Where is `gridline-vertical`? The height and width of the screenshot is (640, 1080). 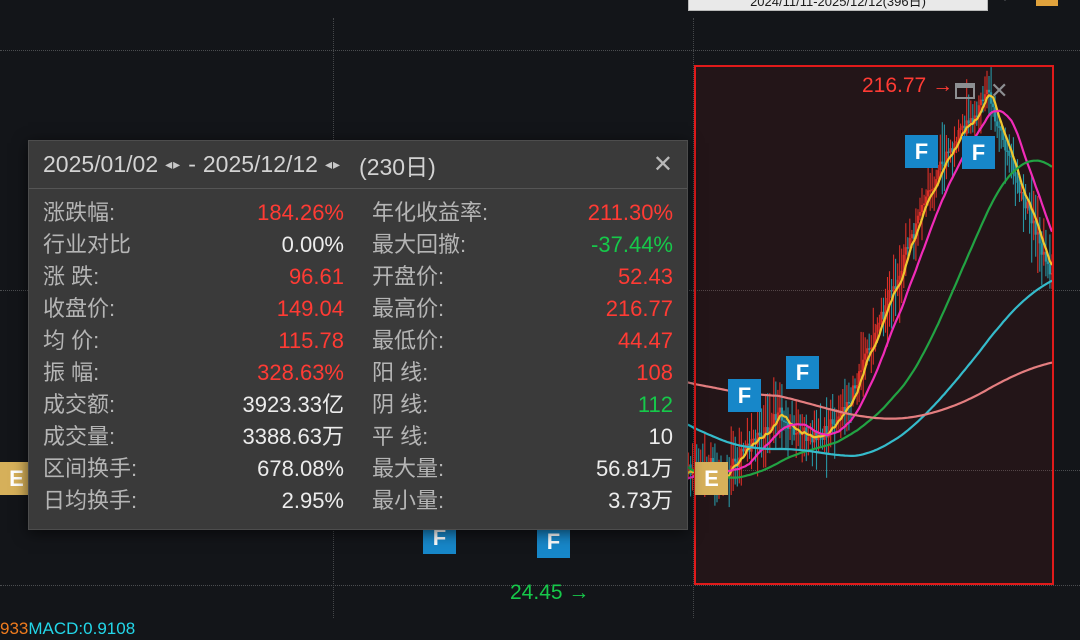 gridline-vertical is located at coordinates (693, 318).